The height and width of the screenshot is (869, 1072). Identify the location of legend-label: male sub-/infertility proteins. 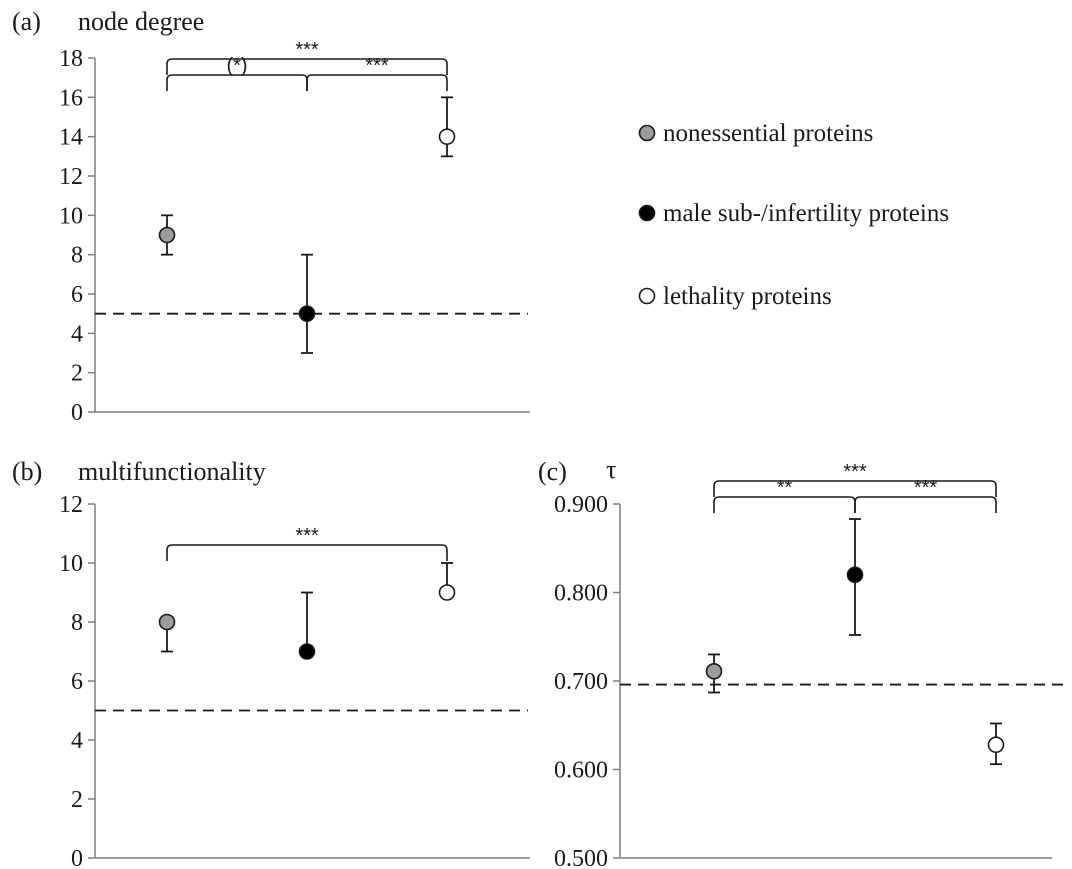
(806, 213).